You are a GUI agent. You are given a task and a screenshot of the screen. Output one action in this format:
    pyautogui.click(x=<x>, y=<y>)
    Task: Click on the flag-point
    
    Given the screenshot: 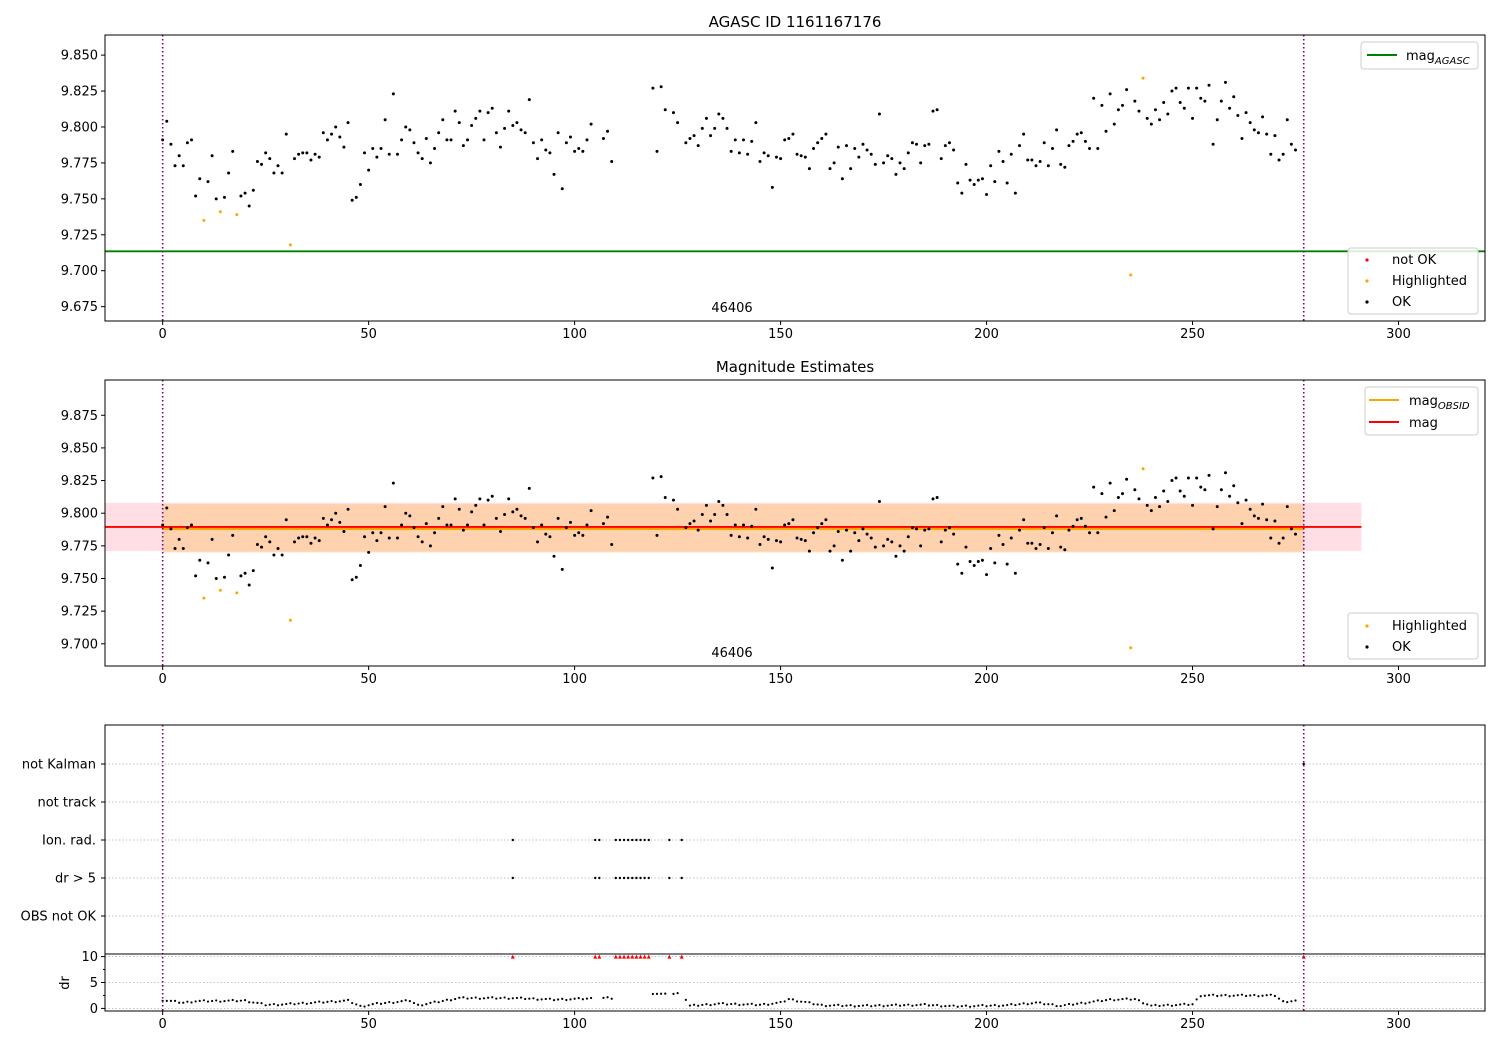 What is the action you would take?
    pyautogui.click(x=1303, y=764)
    